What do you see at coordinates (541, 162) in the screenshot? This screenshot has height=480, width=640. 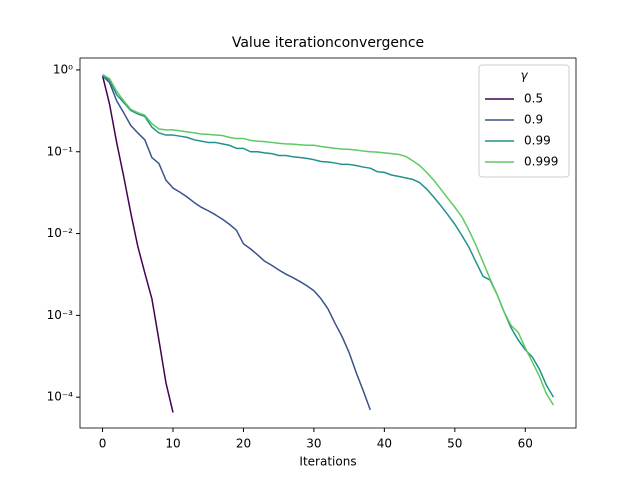 I see `legend-label: 0.999` at bounding box center [541, 162].